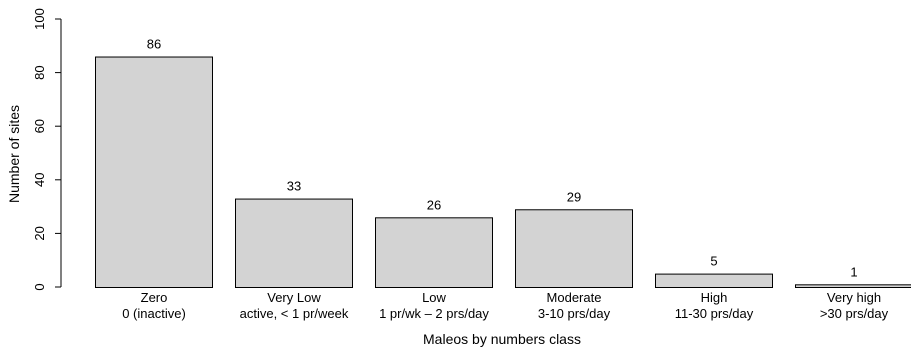 This screenshot has width=911, height=348. I want to click on x-tick-sublabel: 0 (inactive), so click(154, 313).